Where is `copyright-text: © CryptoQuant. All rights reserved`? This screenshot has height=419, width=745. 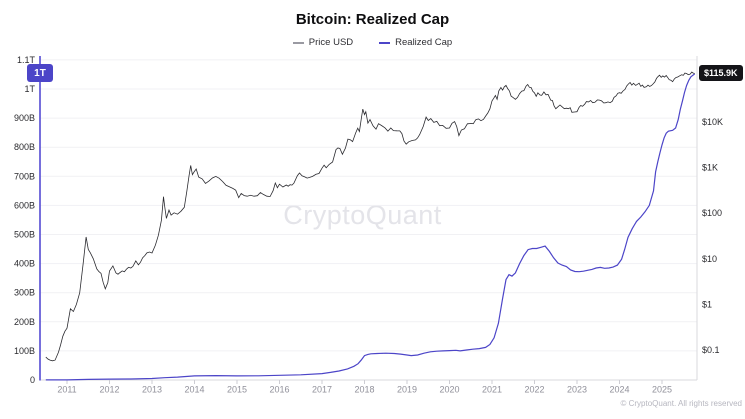 copyright-text: © CryptoQuant. All rights reserved is located at coordinates (681, 403).